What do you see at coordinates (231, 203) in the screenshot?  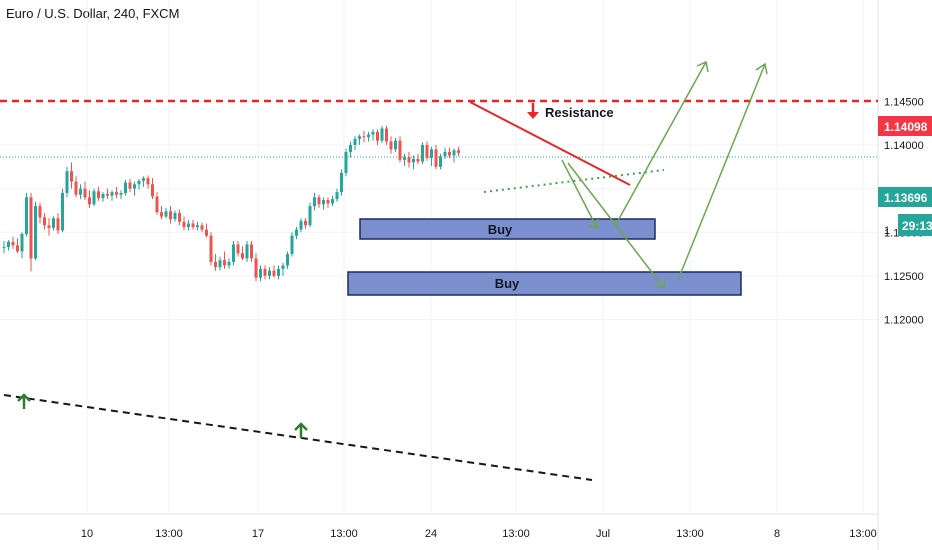 I see `candlestick-series` at bounding box center [231, 203].